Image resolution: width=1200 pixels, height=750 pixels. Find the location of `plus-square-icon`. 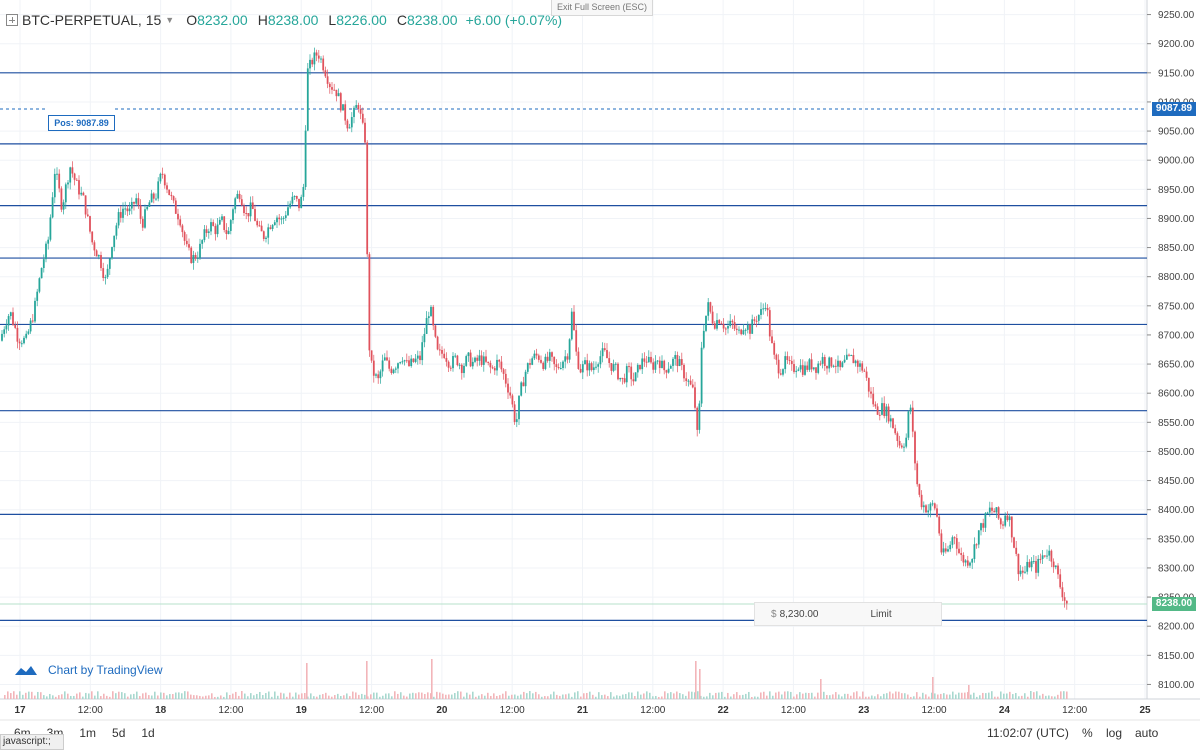

plus-square-icon is located at coordinates (12, 20).